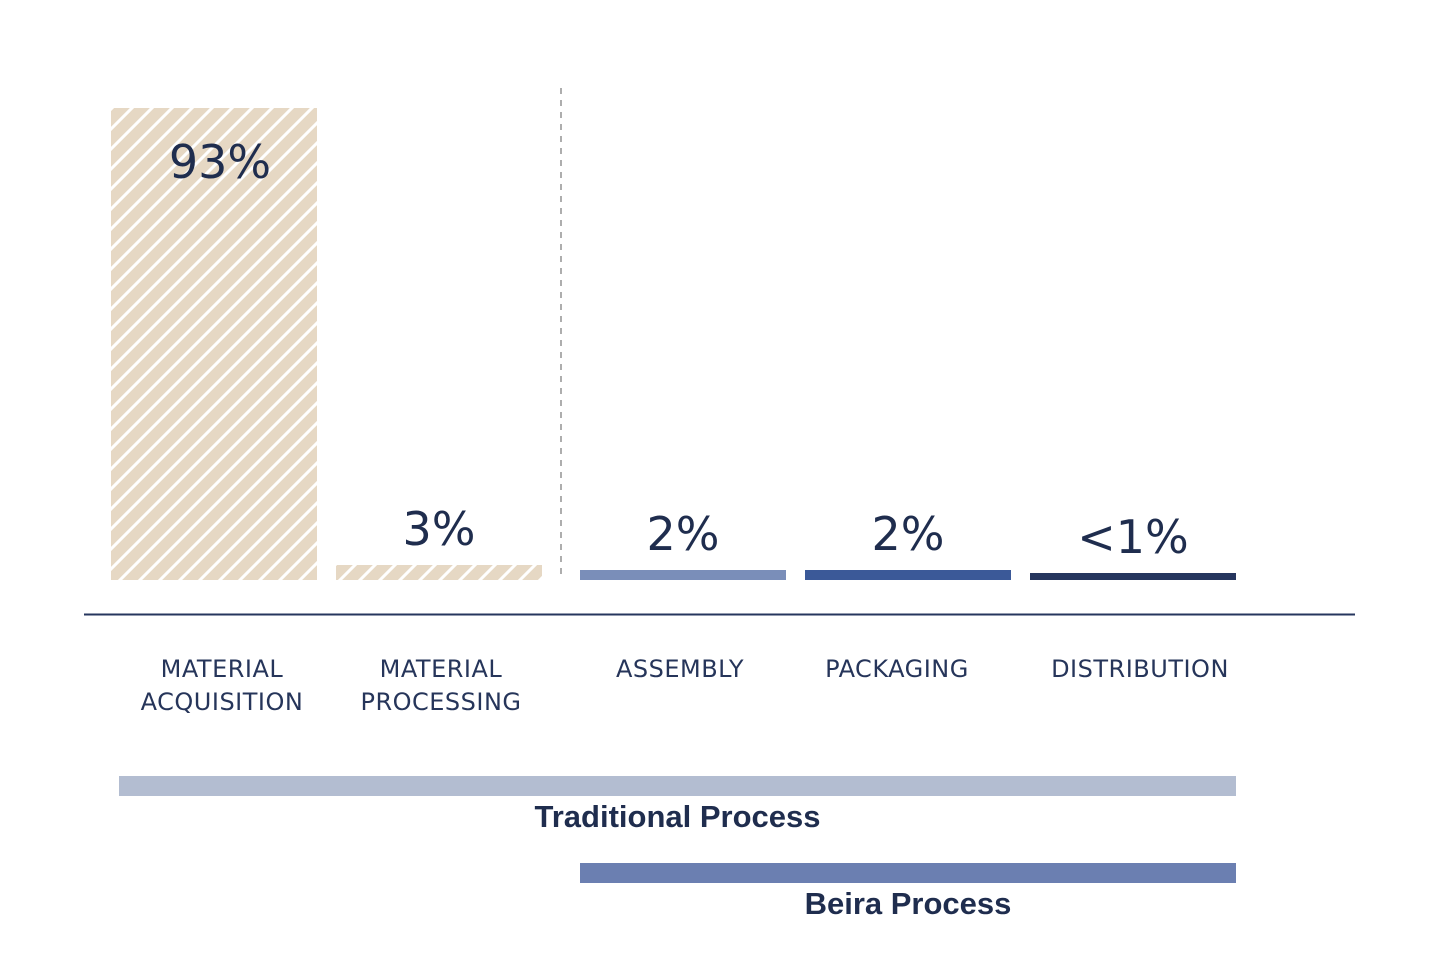 This screenshot has width=1440, height=973. What do you see at coordinates (1133, 537) in the screenshot?
I see `data-label: <1%` at bounding box center [1133, 537].